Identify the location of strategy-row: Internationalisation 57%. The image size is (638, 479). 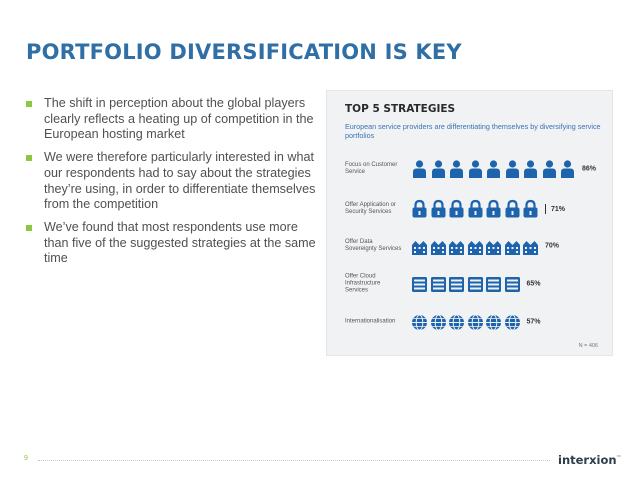
(477, 322).